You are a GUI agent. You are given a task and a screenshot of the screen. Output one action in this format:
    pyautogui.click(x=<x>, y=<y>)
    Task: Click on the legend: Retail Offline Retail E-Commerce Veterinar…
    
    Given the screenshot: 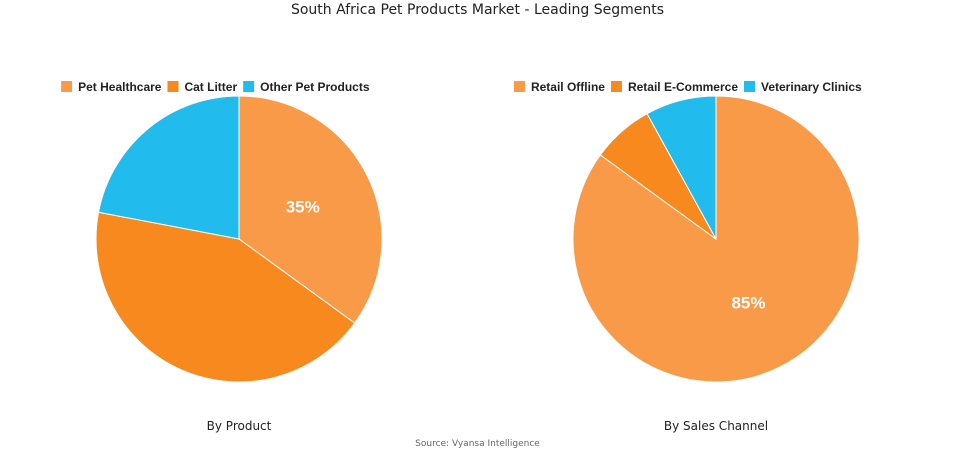 What is the action you would take?
    pyautogui.click(x=687, y=87)
    